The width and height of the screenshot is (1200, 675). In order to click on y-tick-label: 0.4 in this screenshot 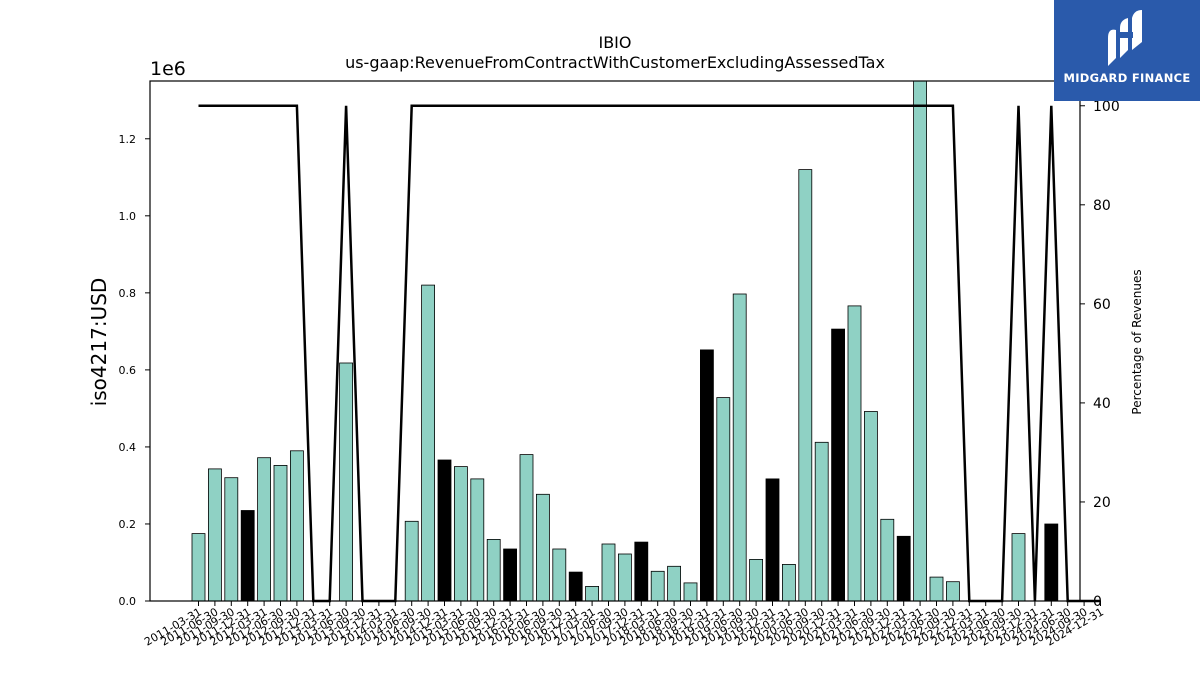, I will do `click(128, 447)`.